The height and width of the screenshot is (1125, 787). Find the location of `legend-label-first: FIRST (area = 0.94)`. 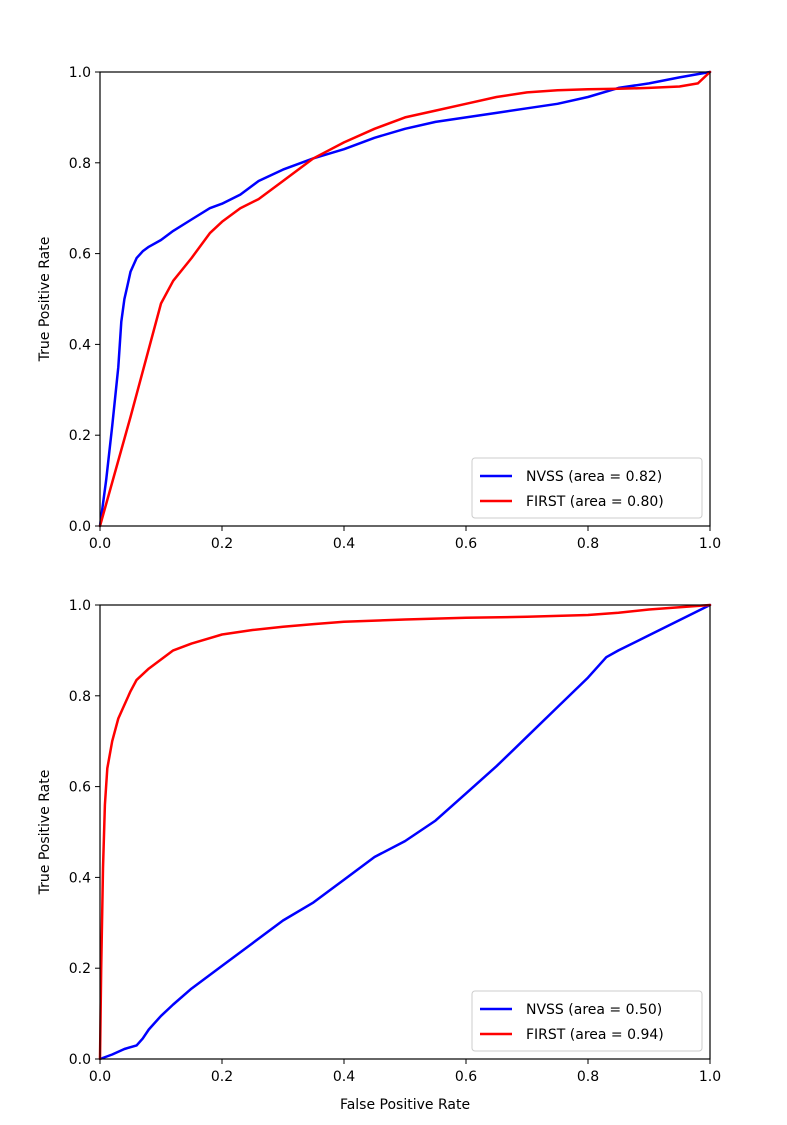

legend-label-first: FIRST (area = 0.94) is located at coordinates (595, 1035).